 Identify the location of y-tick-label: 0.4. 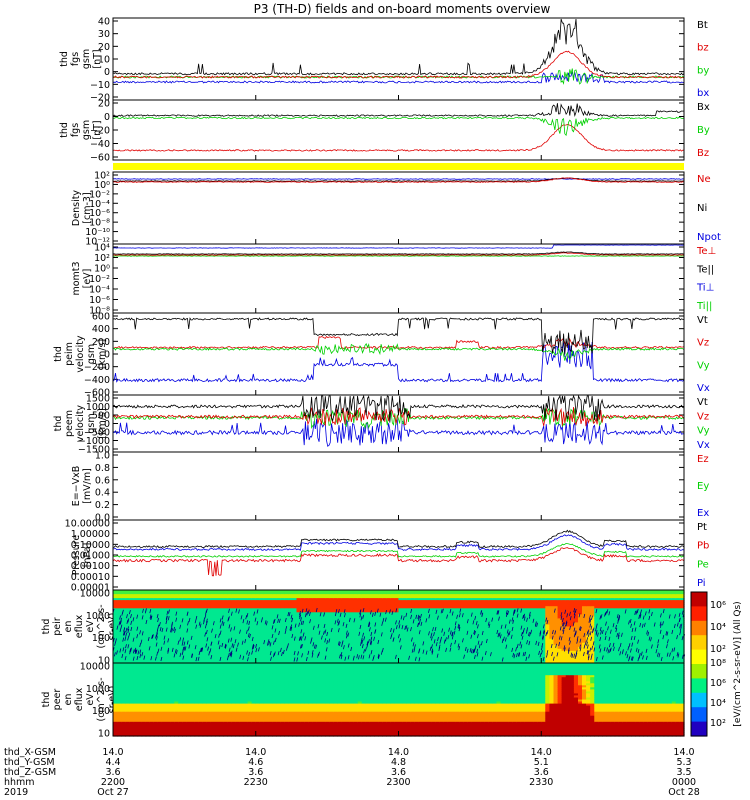
(102, 493).